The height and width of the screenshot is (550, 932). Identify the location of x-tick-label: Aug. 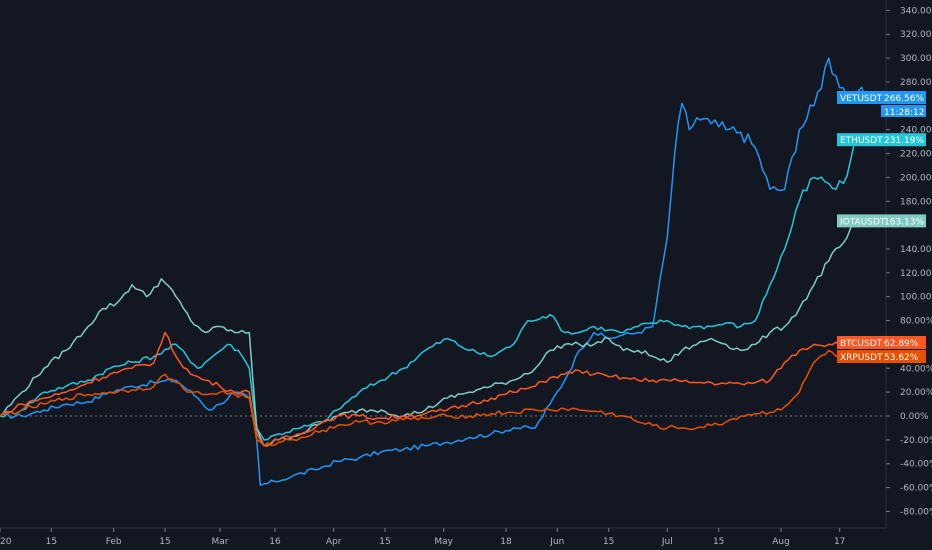
(781, 542).